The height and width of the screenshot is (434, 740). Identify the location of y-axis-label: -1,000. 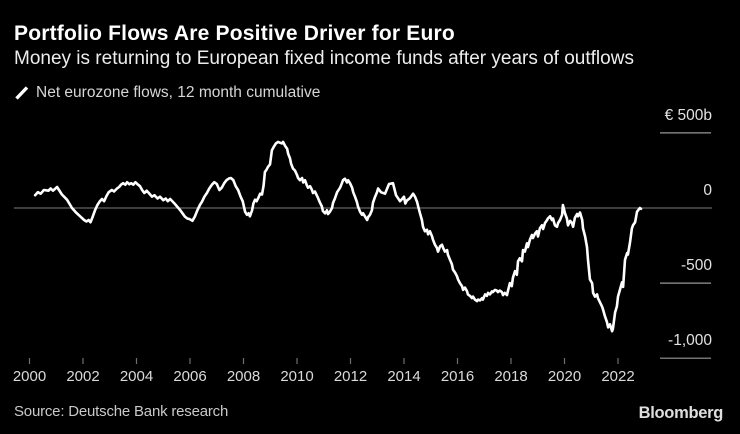
(690, 341).